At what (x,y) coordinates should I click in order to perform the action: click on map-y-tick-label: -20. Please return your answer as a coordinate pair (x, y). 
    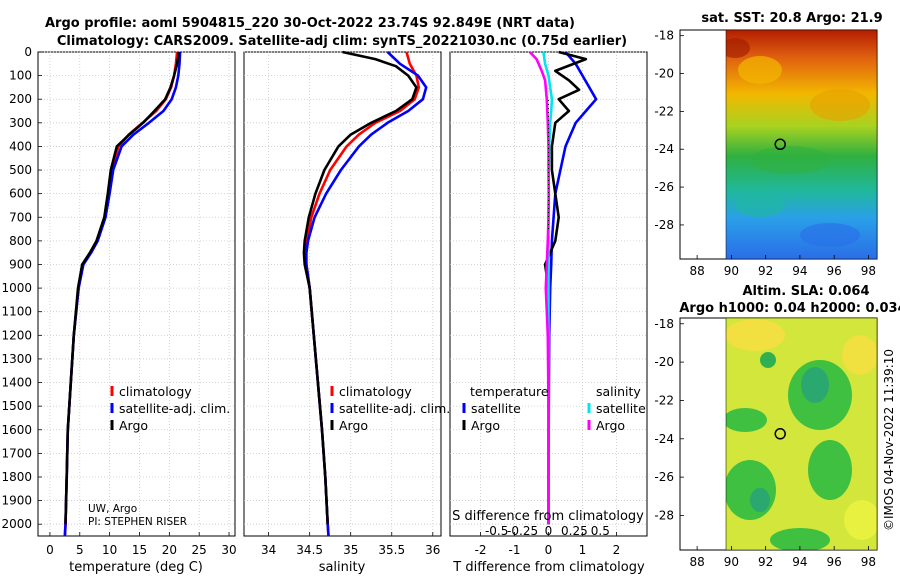
    Looking at the image, I should click on (664, 74).